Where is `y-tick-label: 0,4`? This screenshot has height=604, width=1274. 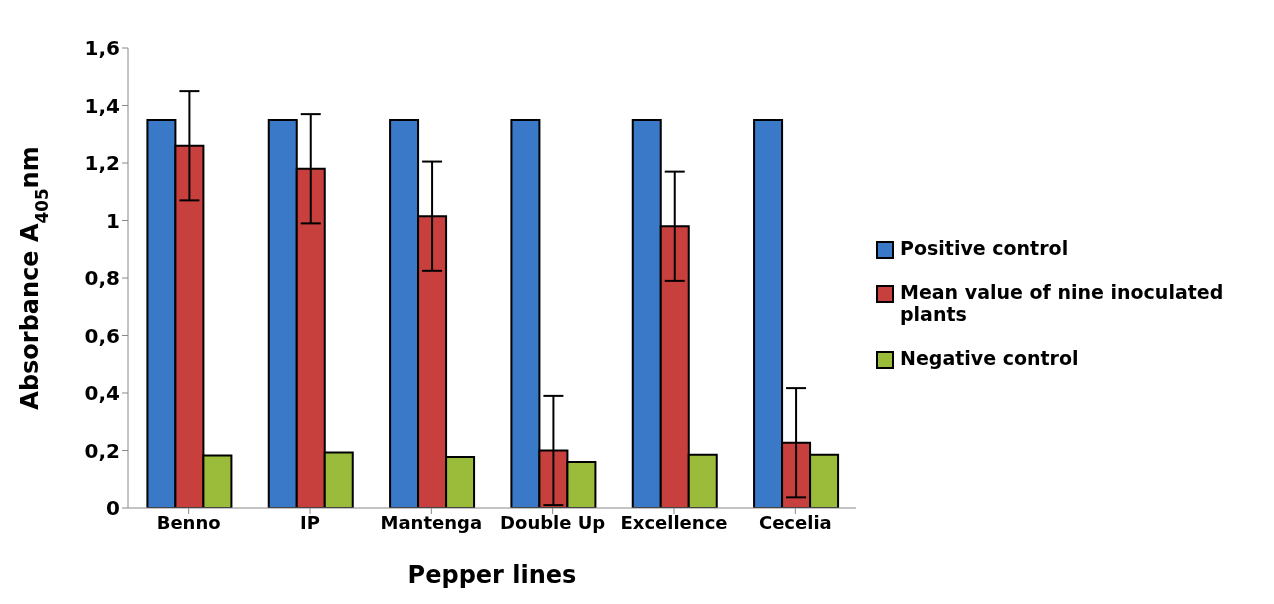 y-tick-label: 0,4 is located at coordinates (102, 393).